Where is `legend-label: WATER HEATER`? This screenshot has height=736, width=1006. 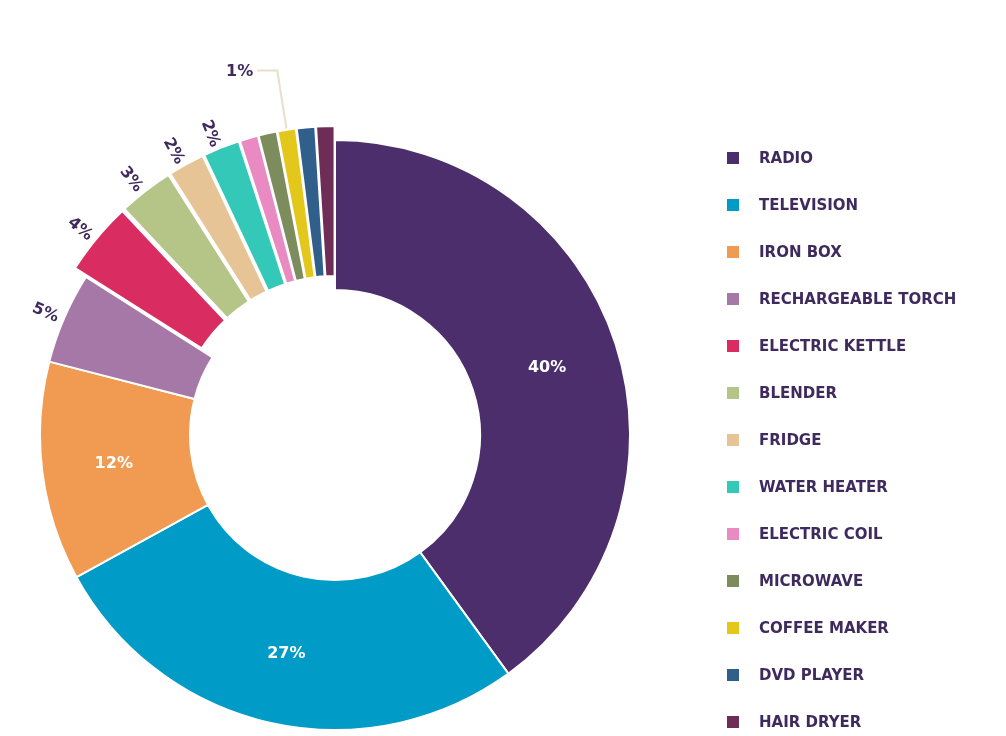 legend-label: WATER HEATER is located at coordinates (824, 487).